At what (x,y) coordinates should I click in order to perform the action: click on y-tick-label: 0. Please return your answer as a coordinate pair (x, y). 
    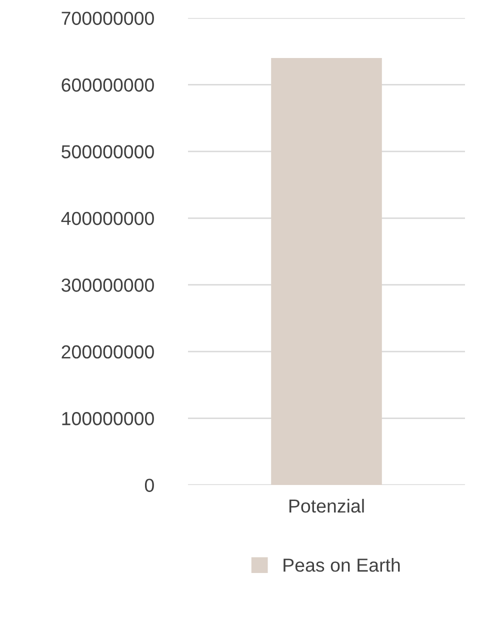
    Looking at the image, I should click on (149, 485).